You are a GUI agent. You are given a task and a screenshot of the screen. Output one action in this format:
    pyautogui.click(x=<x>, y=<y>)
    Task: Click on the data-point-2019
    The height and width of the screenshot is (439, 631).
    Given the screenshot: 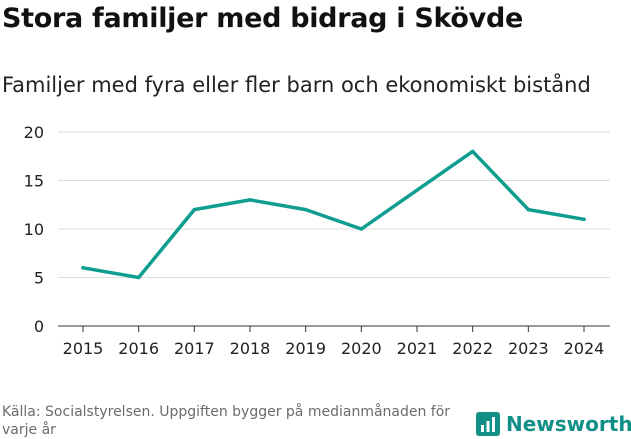 What is the action you would take?
    pyautogui.click(x=305, y=209)
    